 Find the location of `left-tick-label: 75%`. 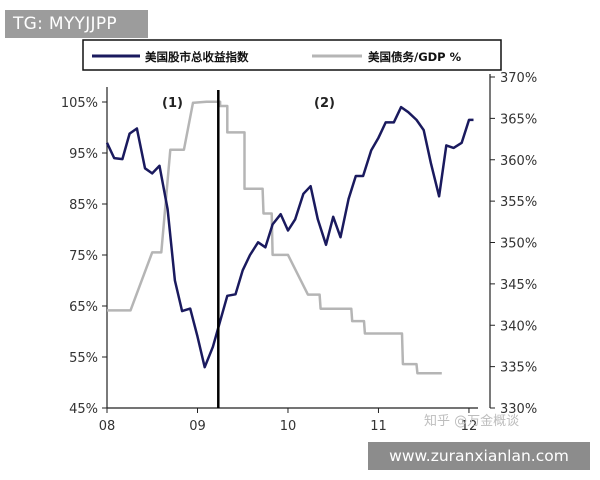

left-tick-label: 75% is located at coordinates (83, 256).